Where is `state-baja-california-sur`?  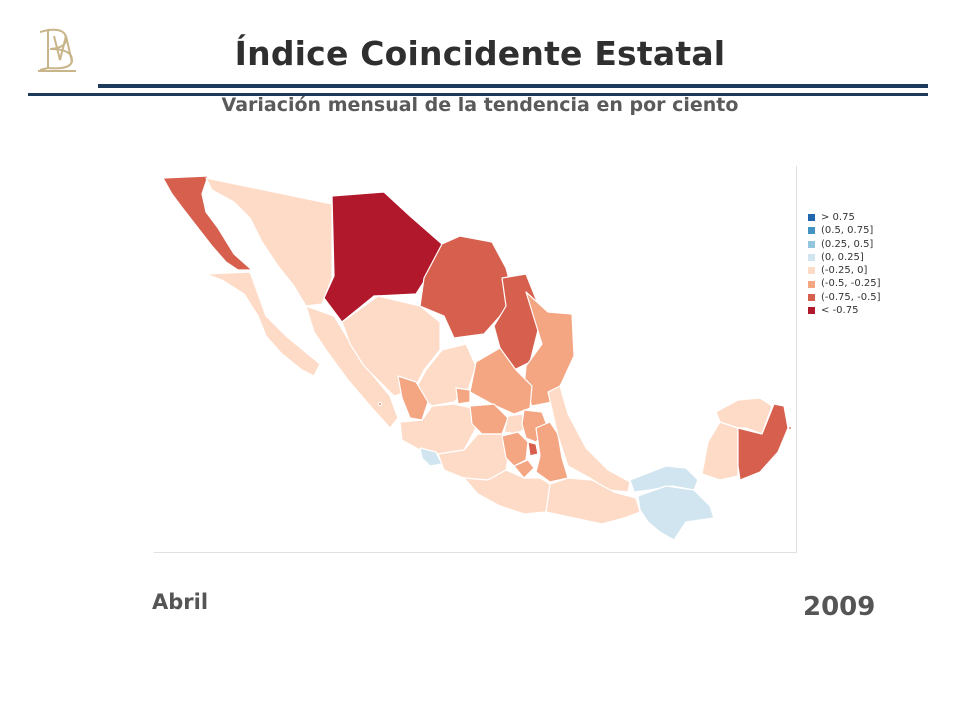 state-baja-california-sur is located at coordinates (263, 324).